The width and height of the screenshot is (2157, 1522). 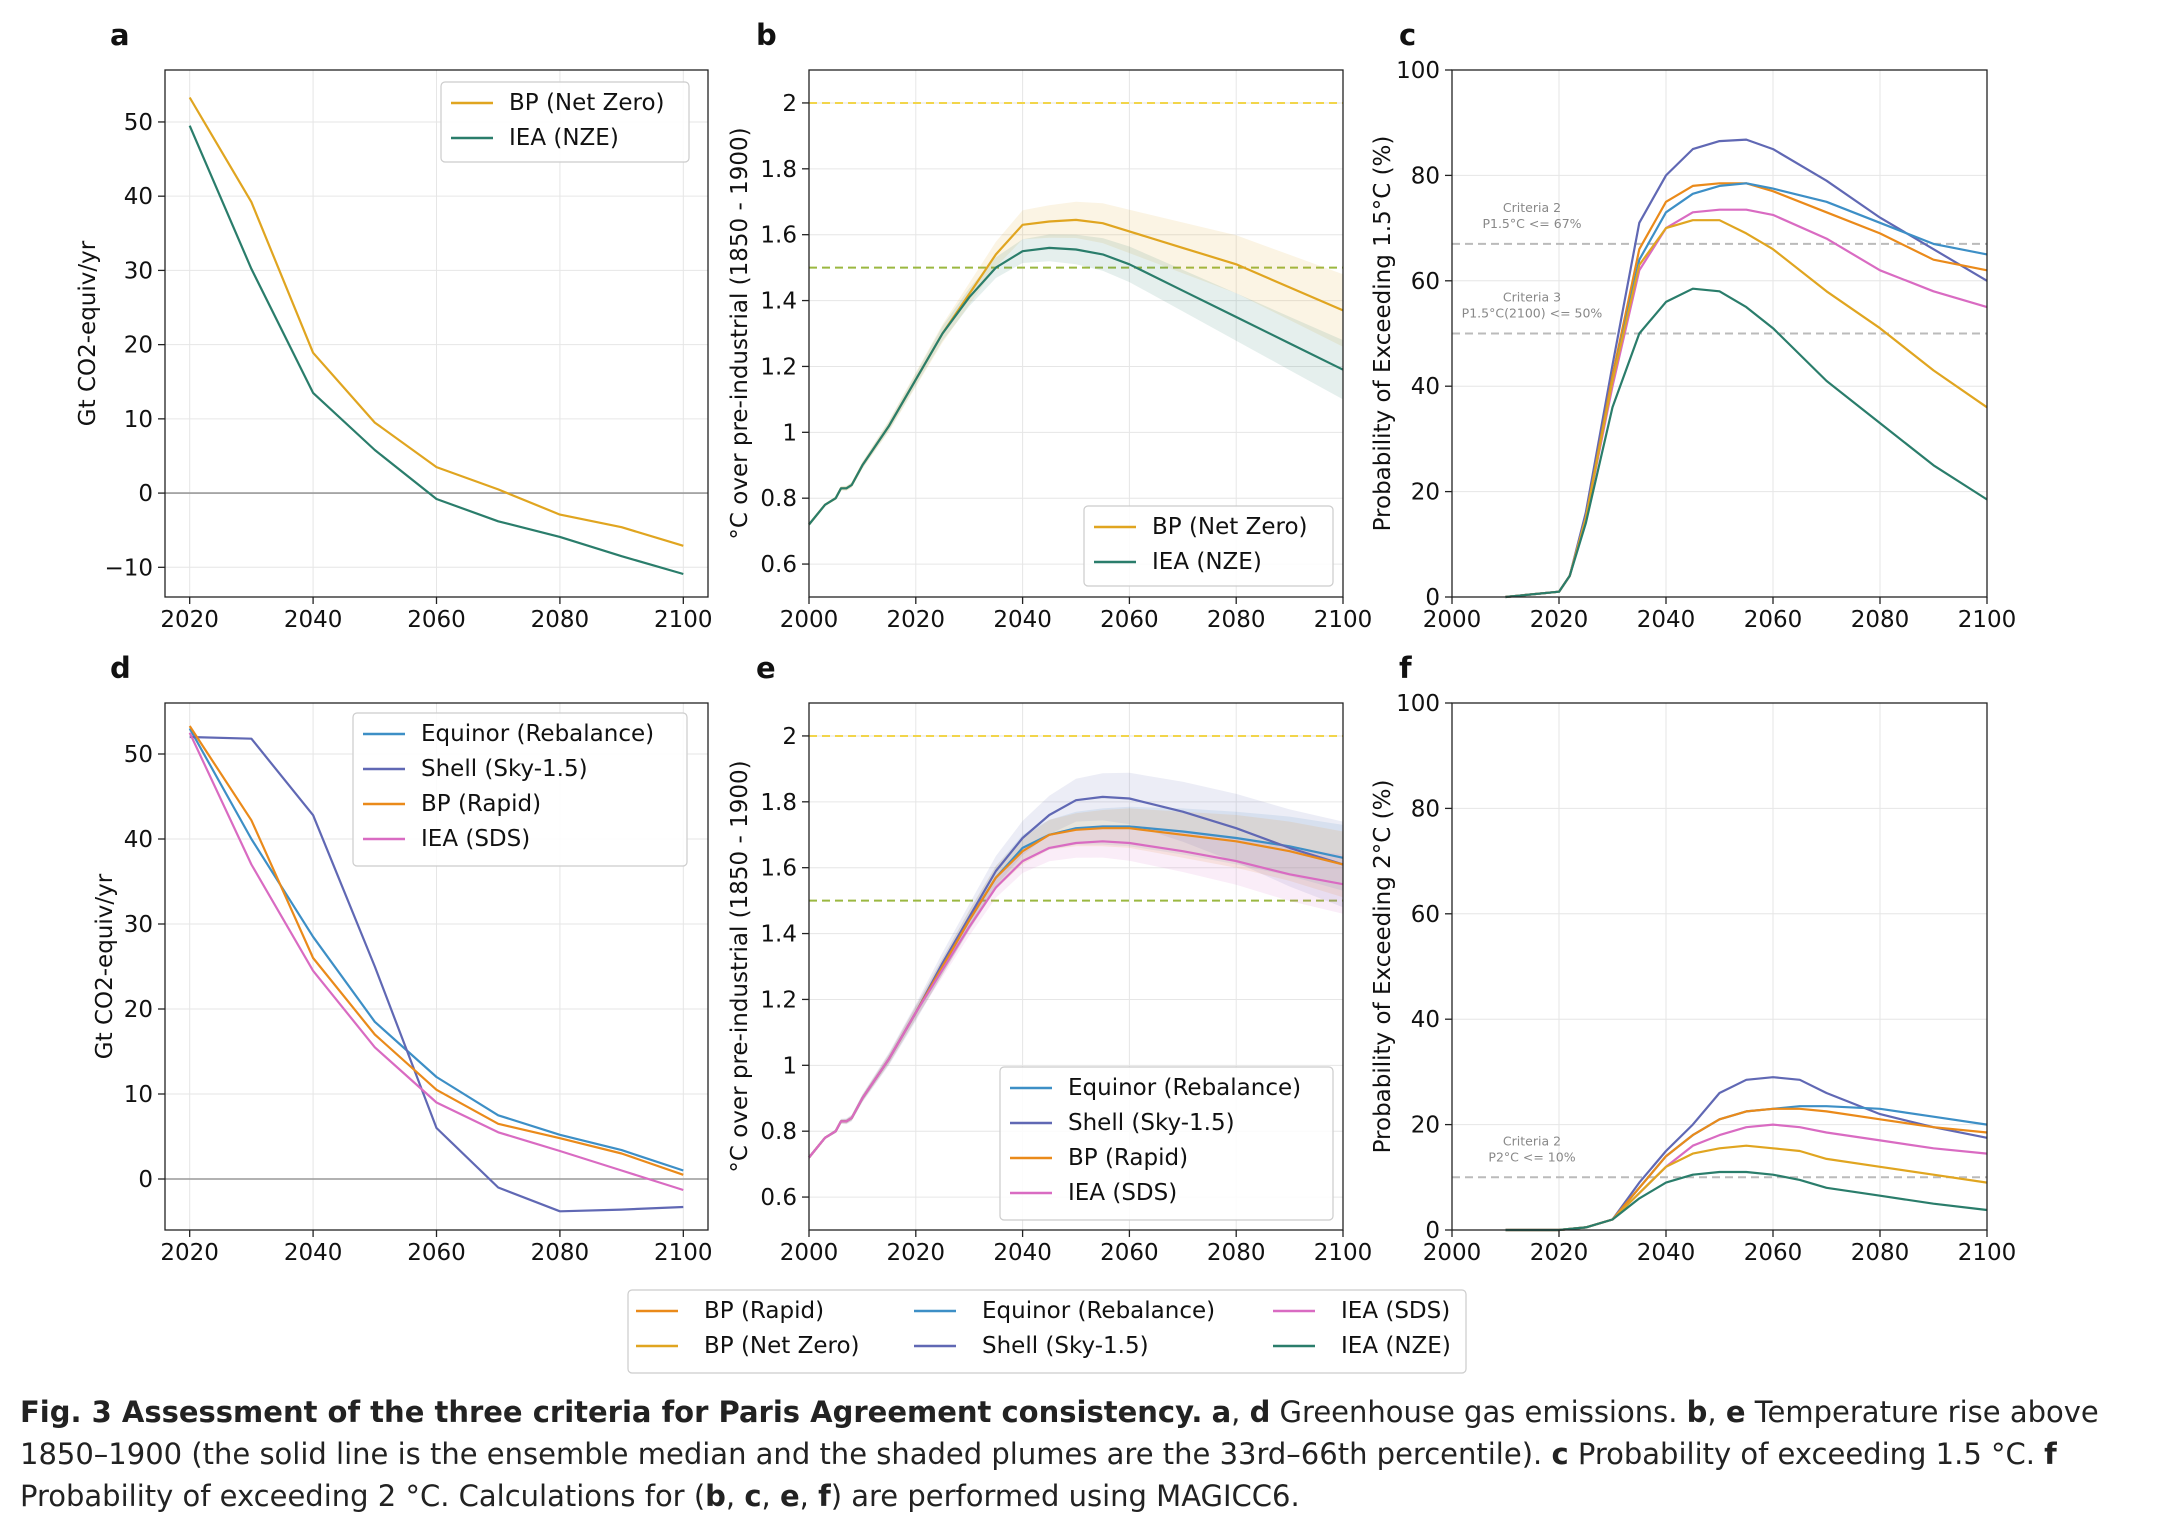 What do you see at coordinates (1184, 1088) in the screenshot?
I see `legend-label: Equinor (Rebalance)` at bounding box center [1184, 1088].